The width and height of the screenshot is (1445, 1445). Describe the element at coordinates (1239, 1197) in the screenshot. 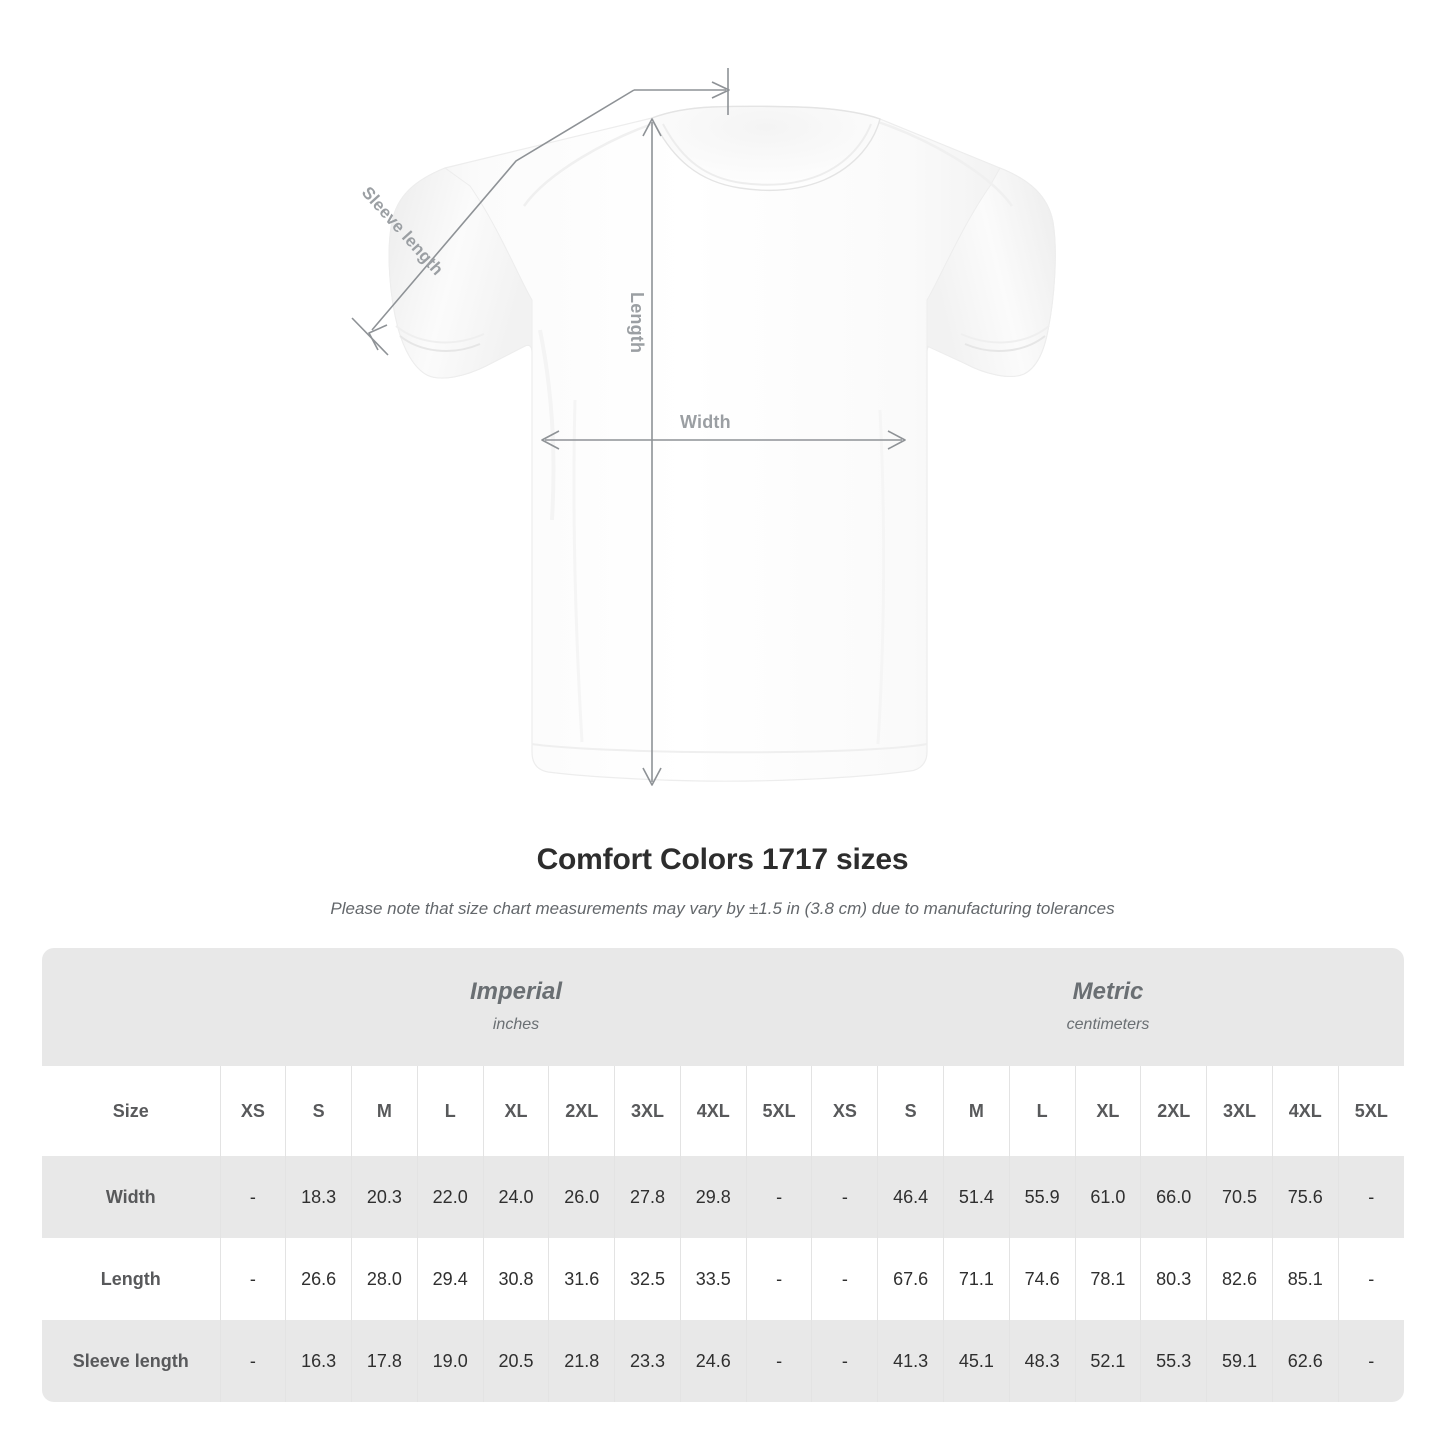

I see `measurement-cell: 70.5` at that location.